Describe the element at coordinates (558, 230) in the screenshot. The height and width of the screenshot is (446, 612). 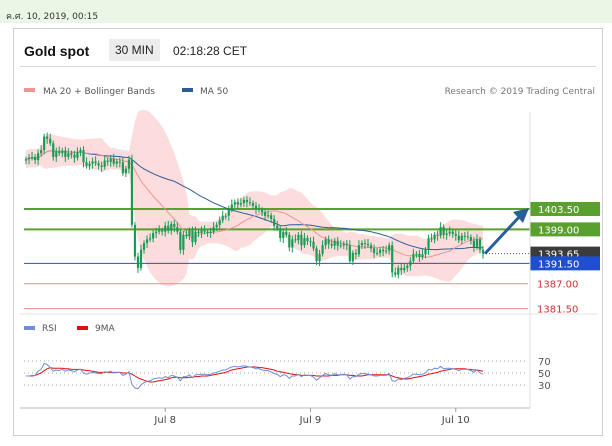
I see `resistance-label-1399-00: 1399.00` at that location.